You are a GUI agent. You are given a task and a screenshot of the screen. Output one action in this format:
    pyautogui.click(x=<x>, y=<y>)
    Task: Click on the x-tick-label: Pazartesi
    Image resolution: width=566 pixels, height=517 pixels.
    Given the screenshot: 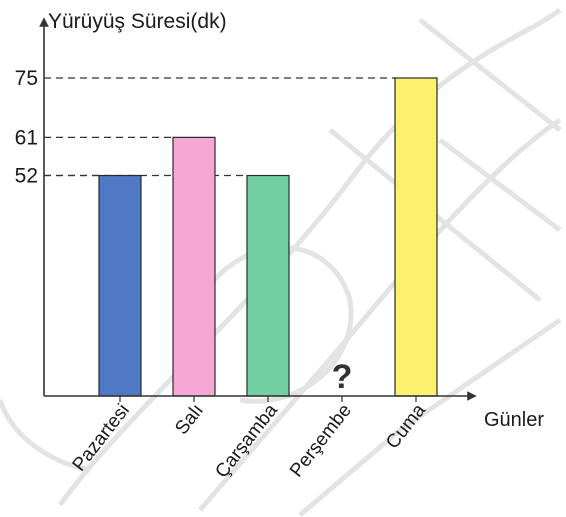 What is the action you would take?
    pyautogui.click(x=101, y=437)
    